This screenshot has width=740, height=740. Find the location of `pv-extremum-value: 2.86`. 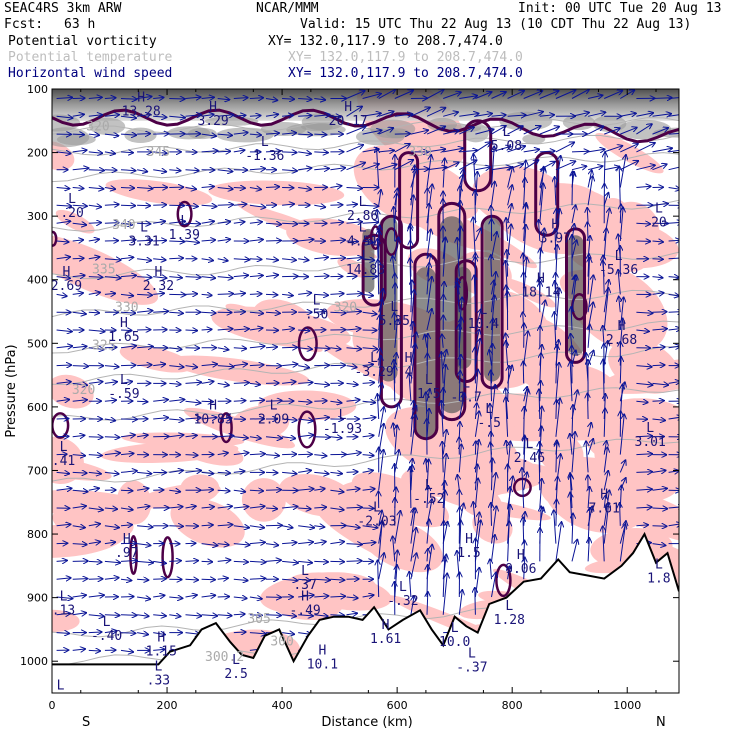

pv-extremum-value: 2.86 is located at coordinates (362, 216).